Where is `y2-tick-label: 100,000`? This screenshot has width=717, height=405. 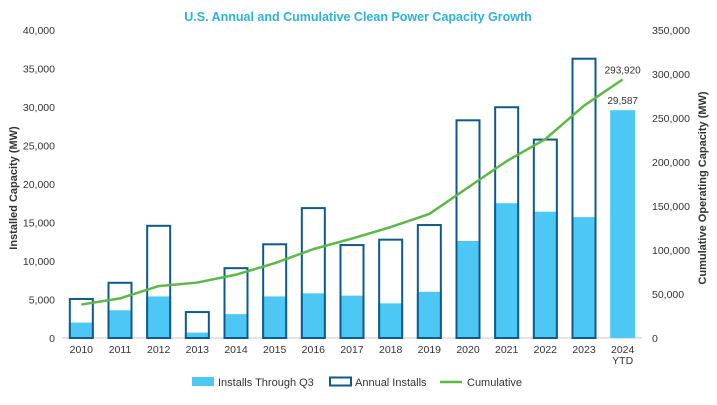
y2-tick-label: 100,000 is located at coordinates (671, 251).